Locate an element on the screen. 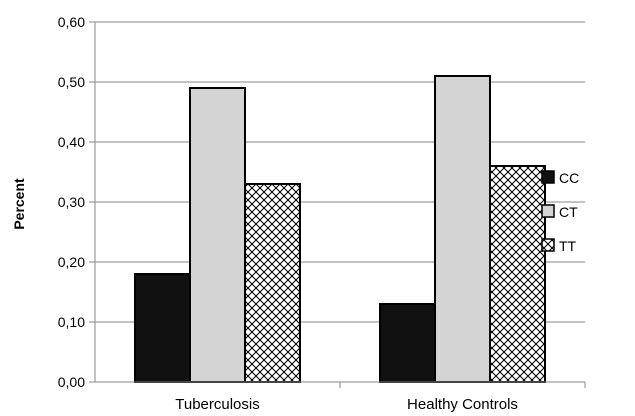 The image size is (635, 416). y-tick-label: 0,00 is located at coordinates (71, 382).